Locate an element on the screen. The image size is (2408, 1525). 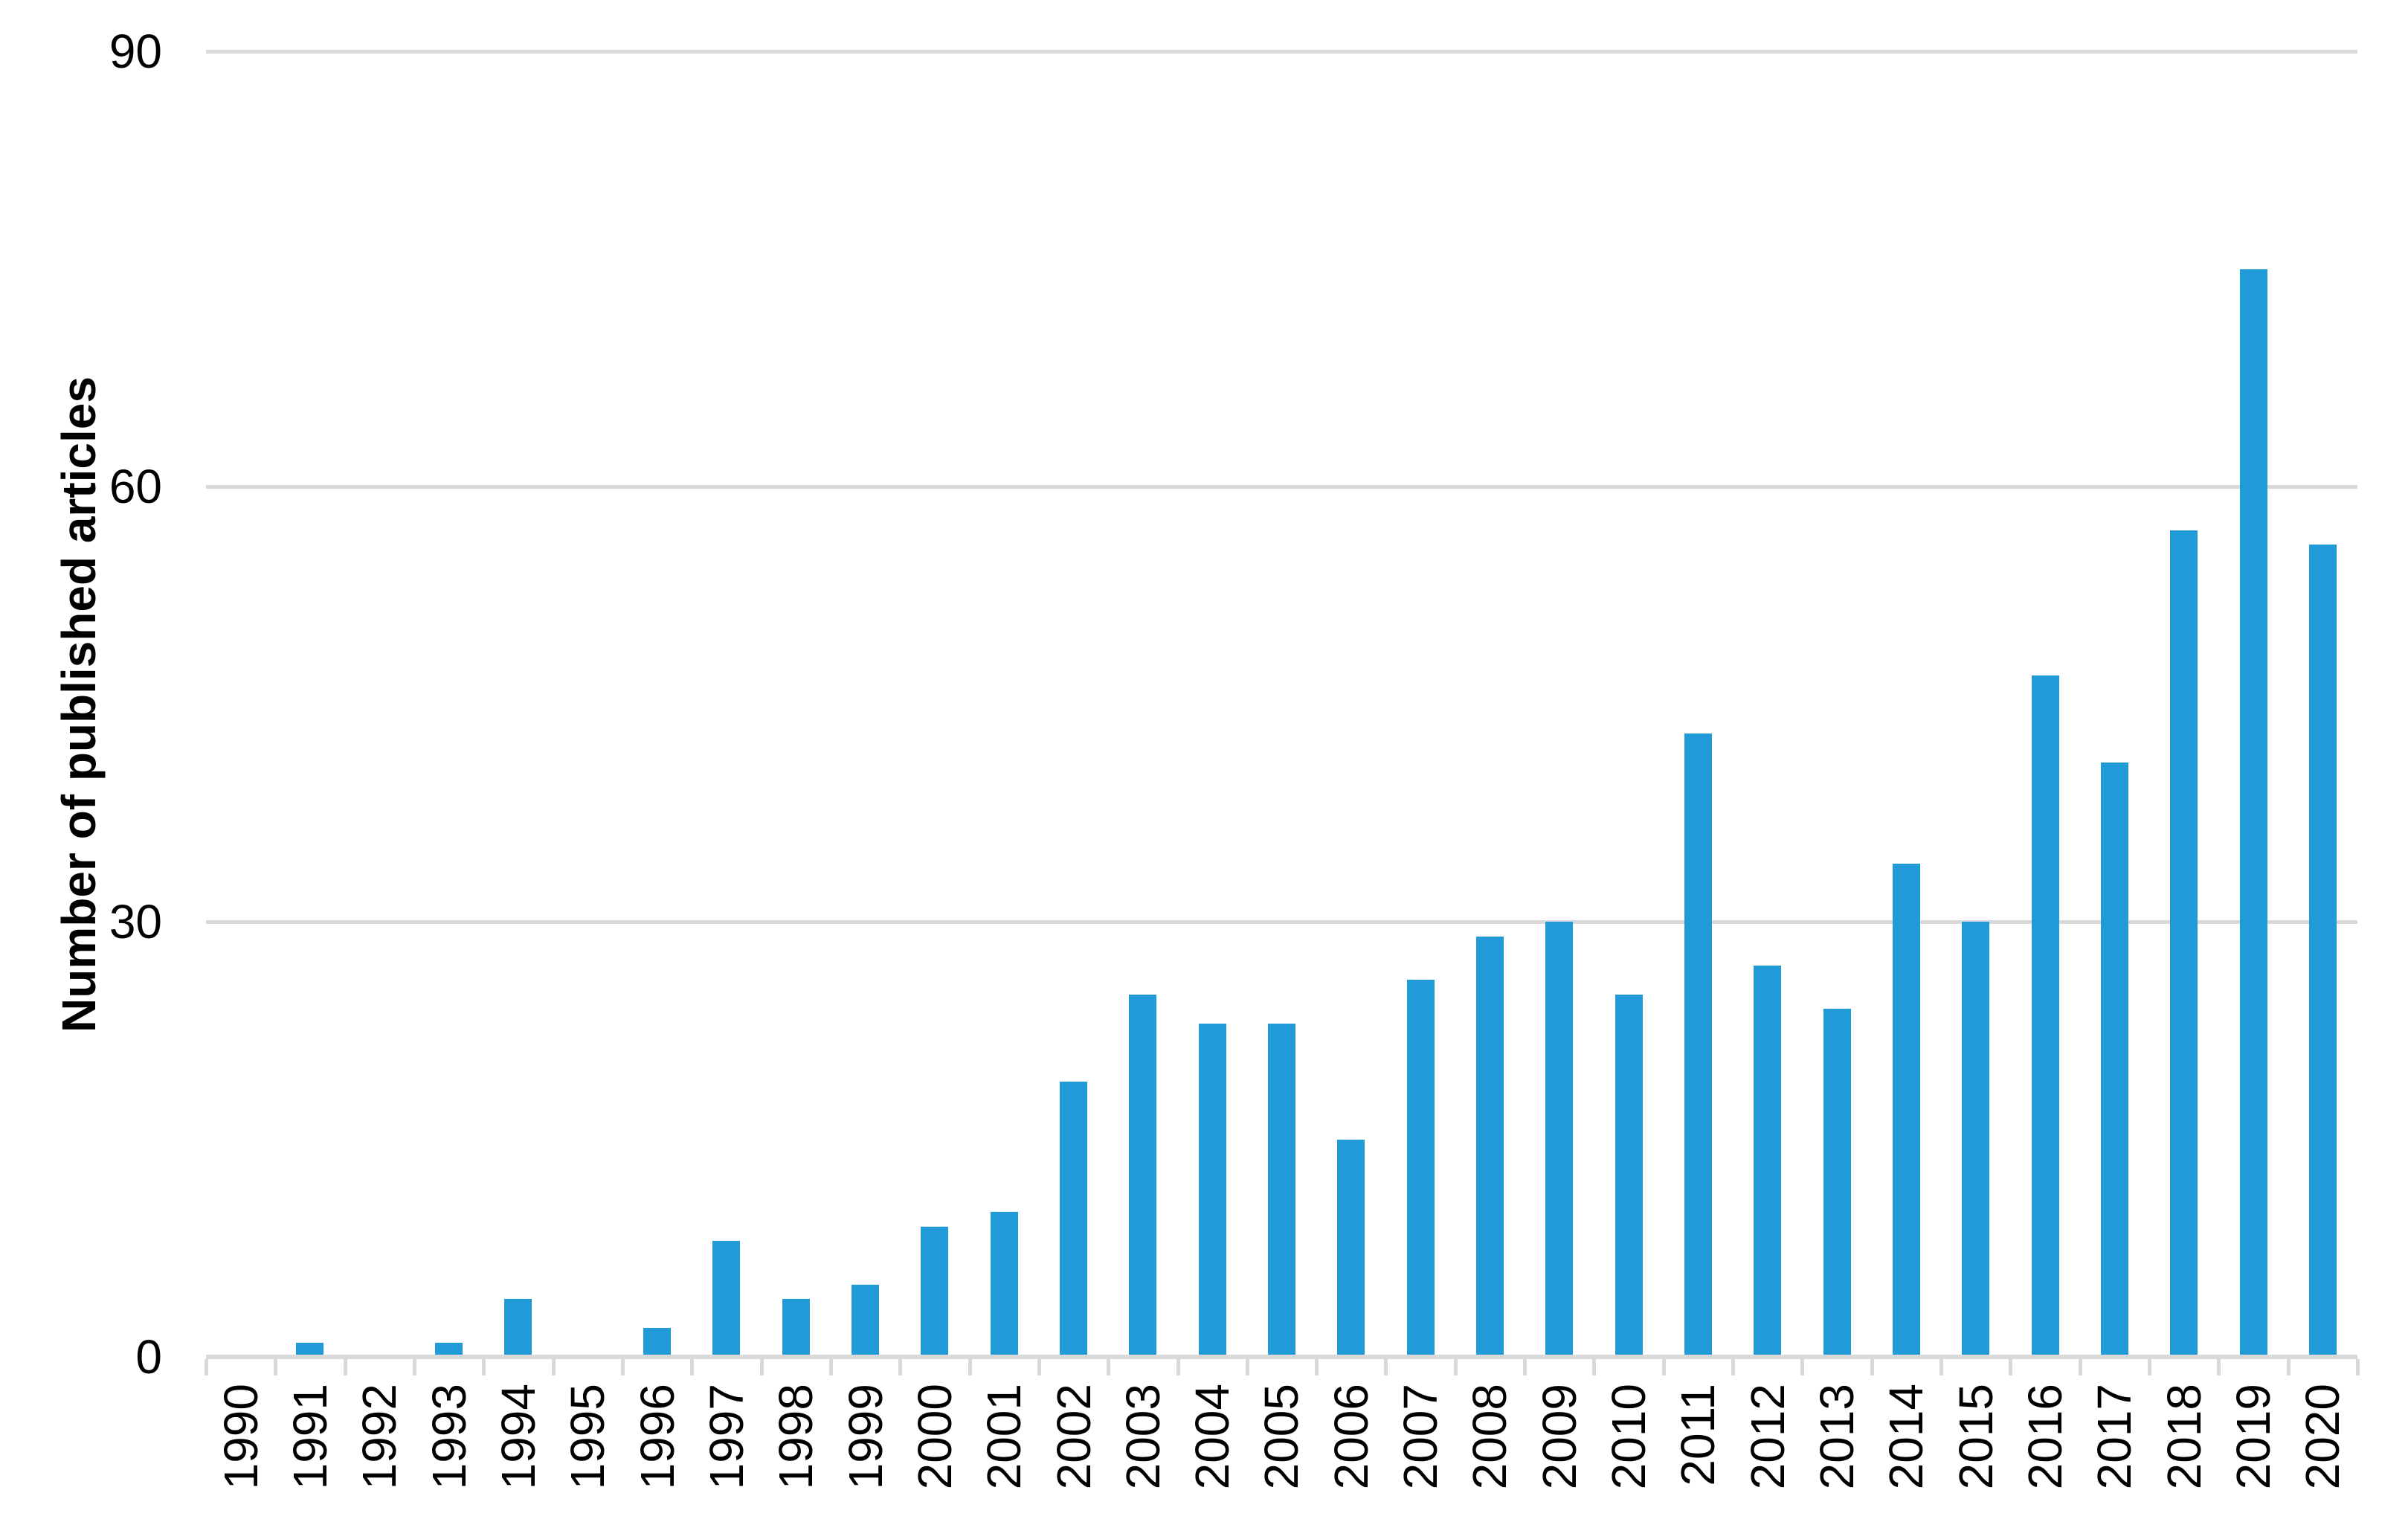
x-tick-label-box: 2006 is located at coordinates (1351, 1454).